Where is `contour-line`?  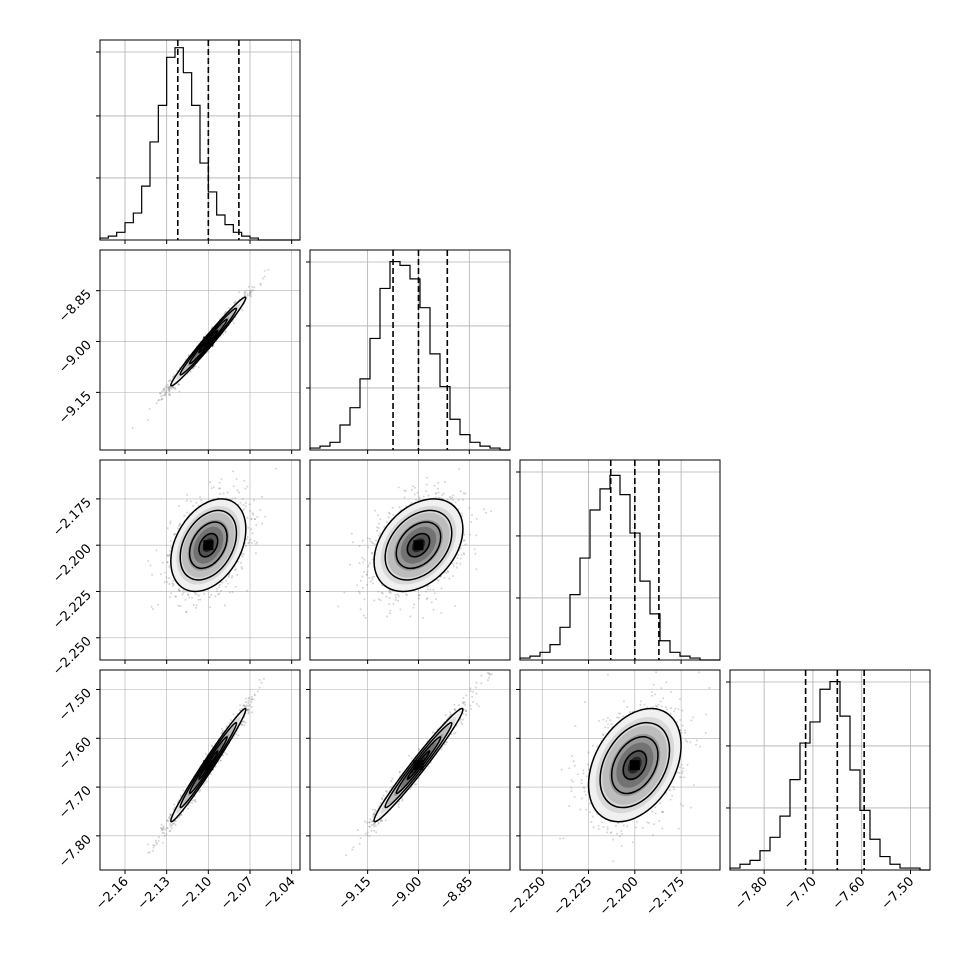
contour-line is located at coordinates (634, 765).